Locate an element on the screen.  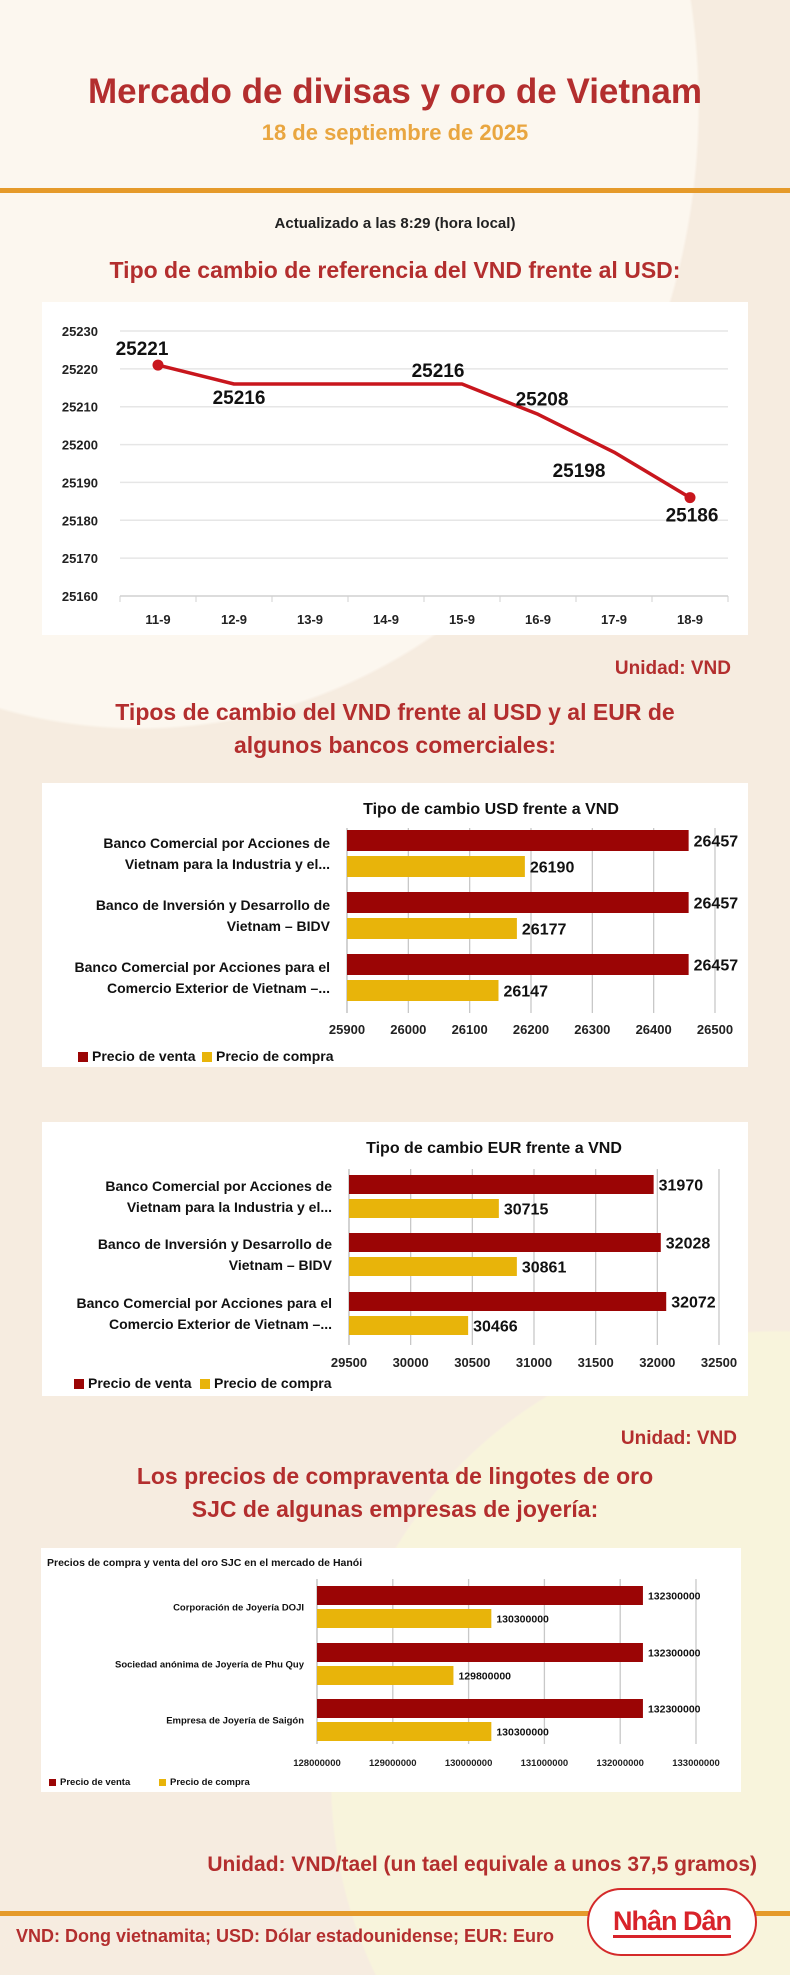
x-tick-label: 133000000 is located at coordinates (696, 1763).